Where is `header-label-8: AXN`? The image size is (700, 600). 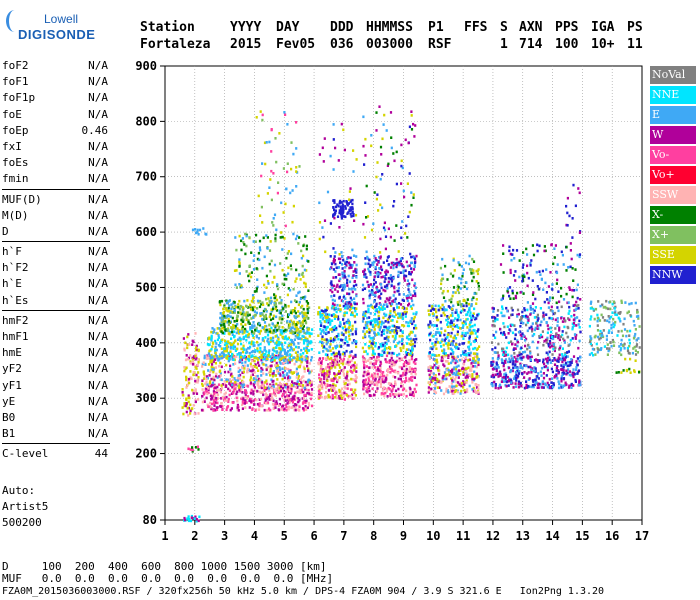
header-label-8: AXN is located at coordinates (531, 27).